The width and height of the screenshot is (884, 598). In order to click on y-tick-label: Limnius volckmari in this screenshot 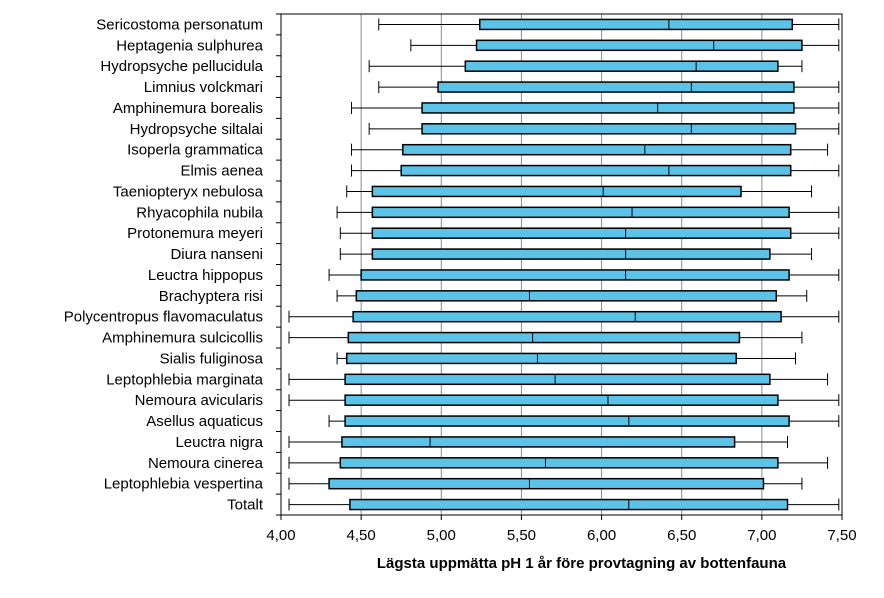, I will do `click(203, 87)`.